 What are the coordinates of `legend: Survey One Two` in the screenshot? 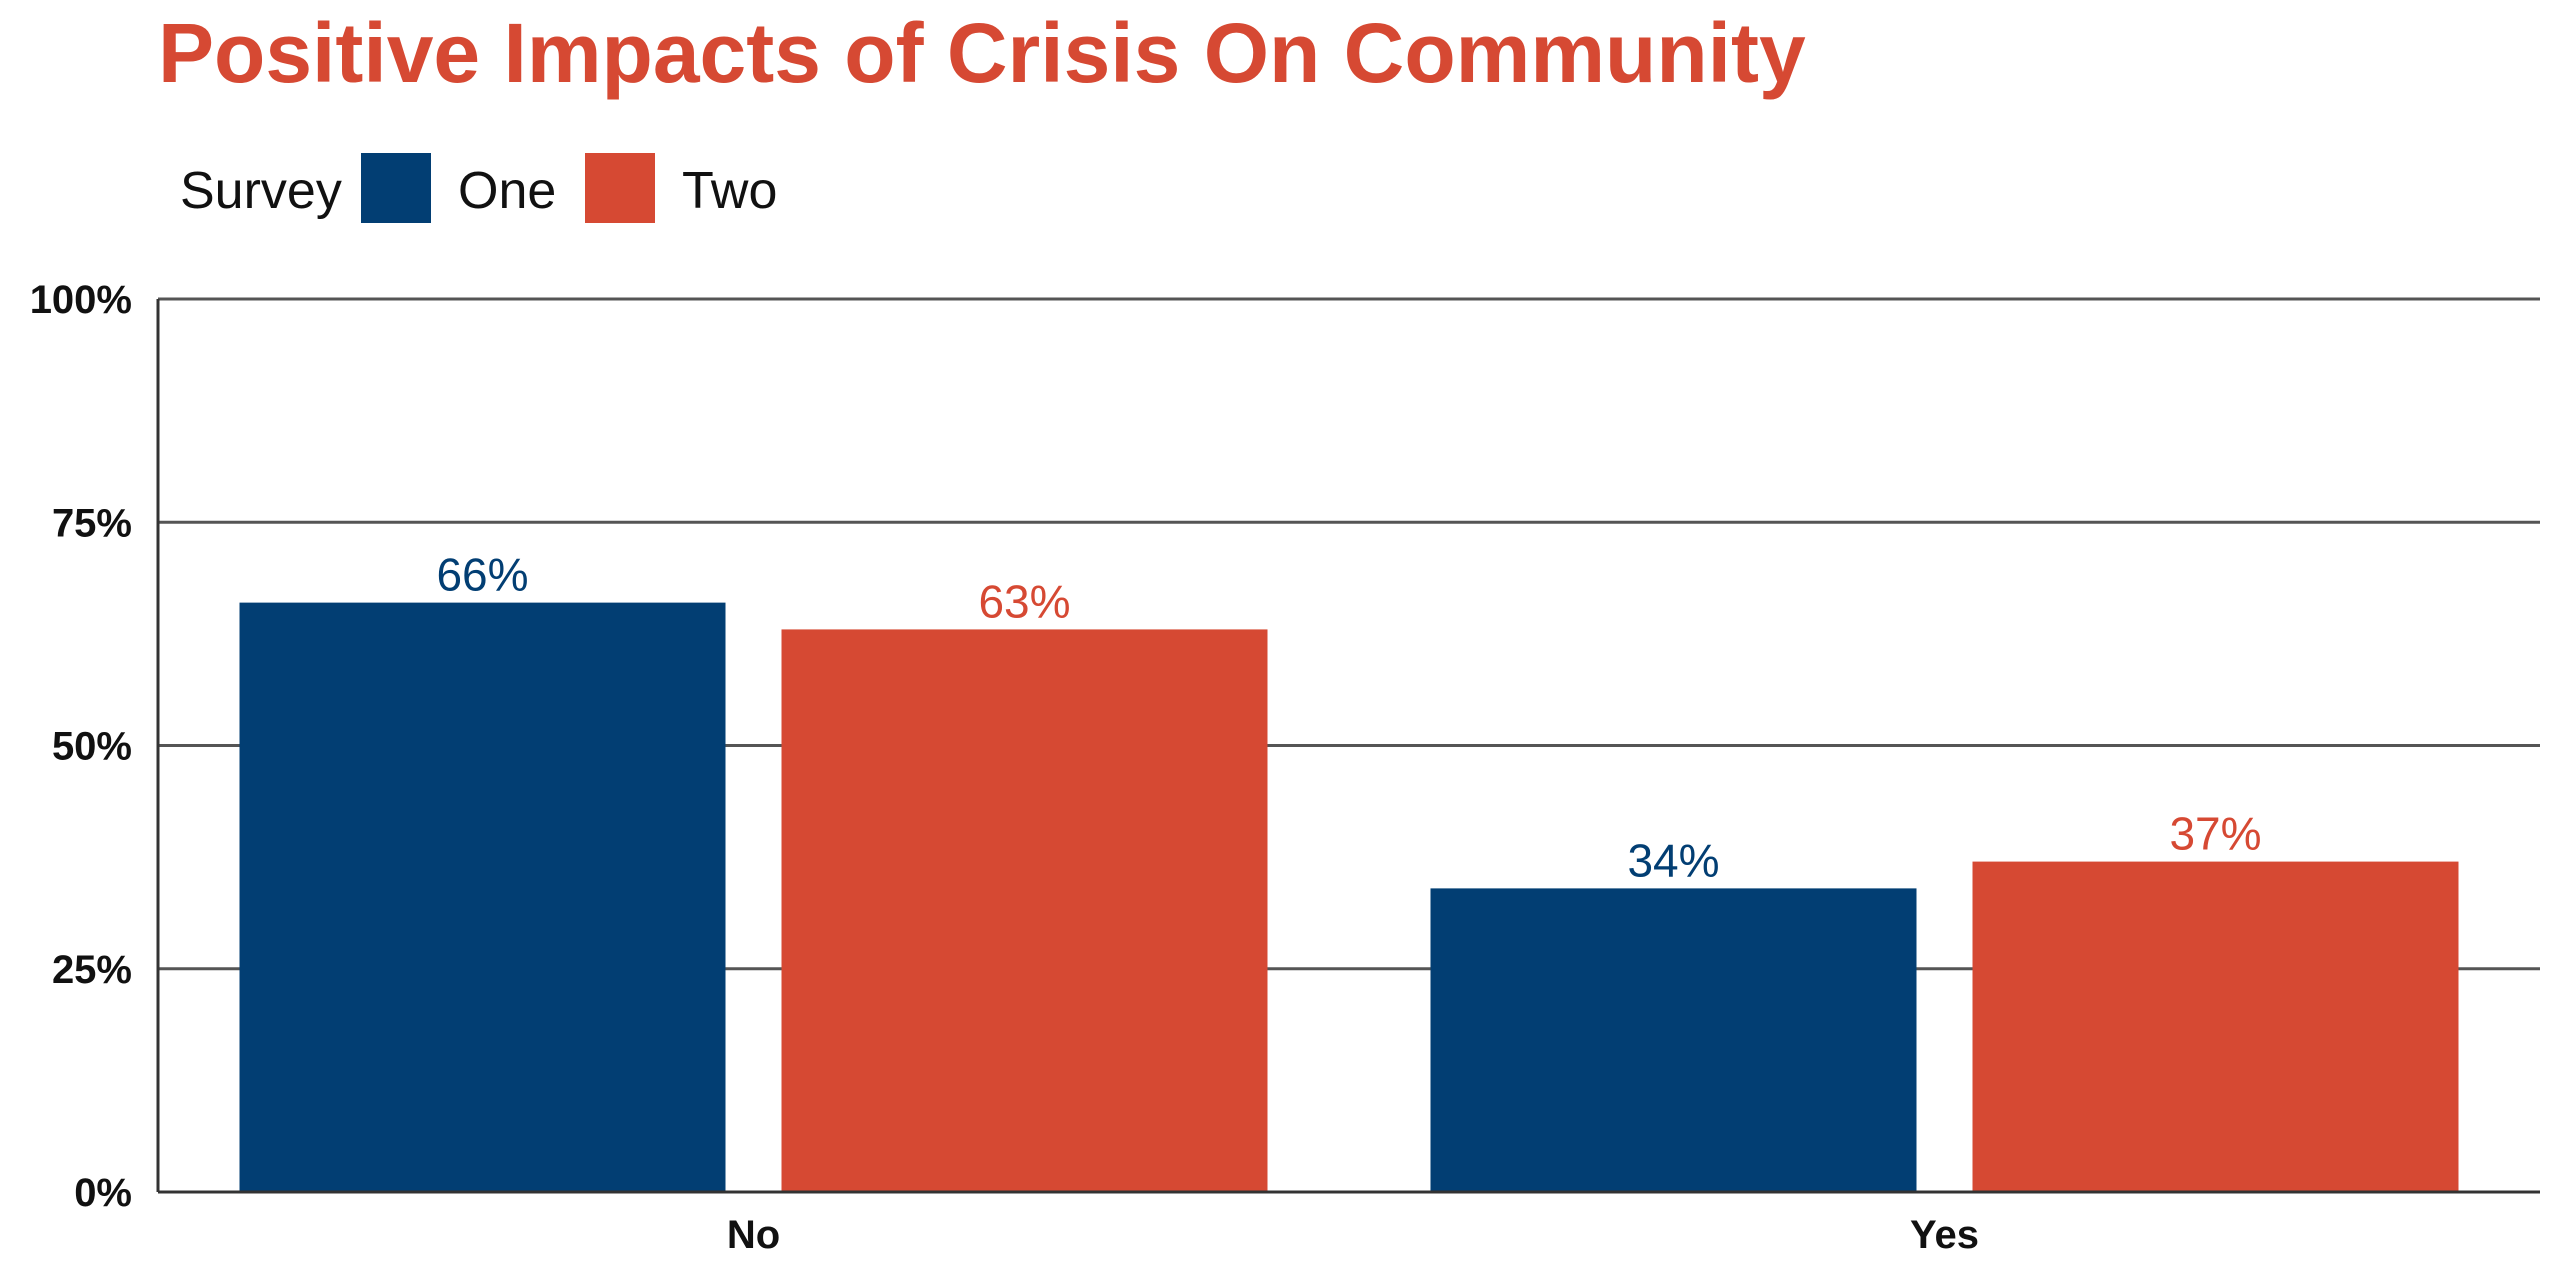 It's located at (478, 188).